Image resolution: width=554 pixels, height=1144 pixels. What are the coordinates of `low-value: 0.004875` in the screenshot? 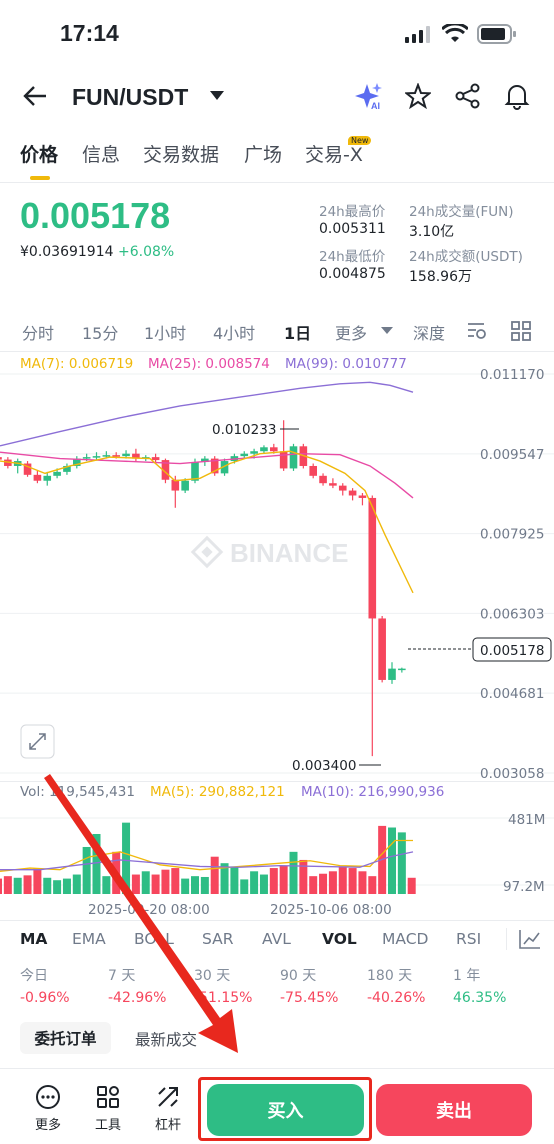 It's located at (352, 274).